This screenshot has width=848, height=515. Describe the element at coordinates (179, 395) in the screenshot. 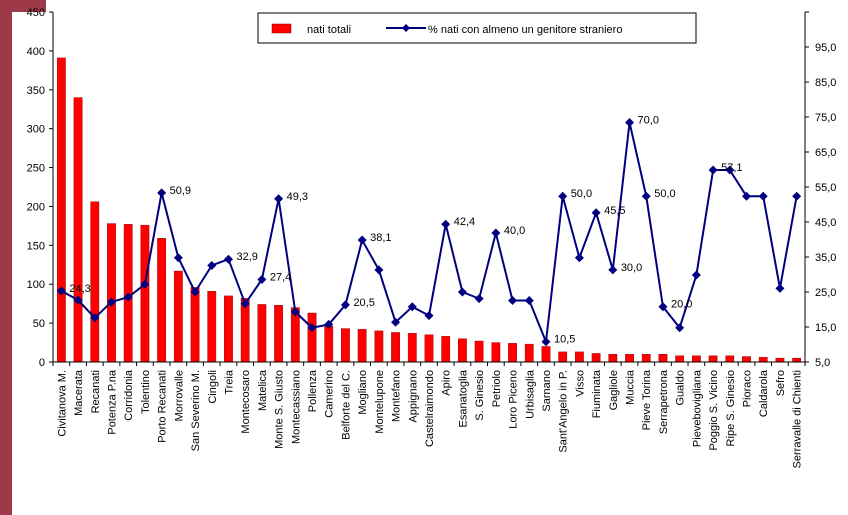

I see `x-label-7: Morrovalle` at that location.